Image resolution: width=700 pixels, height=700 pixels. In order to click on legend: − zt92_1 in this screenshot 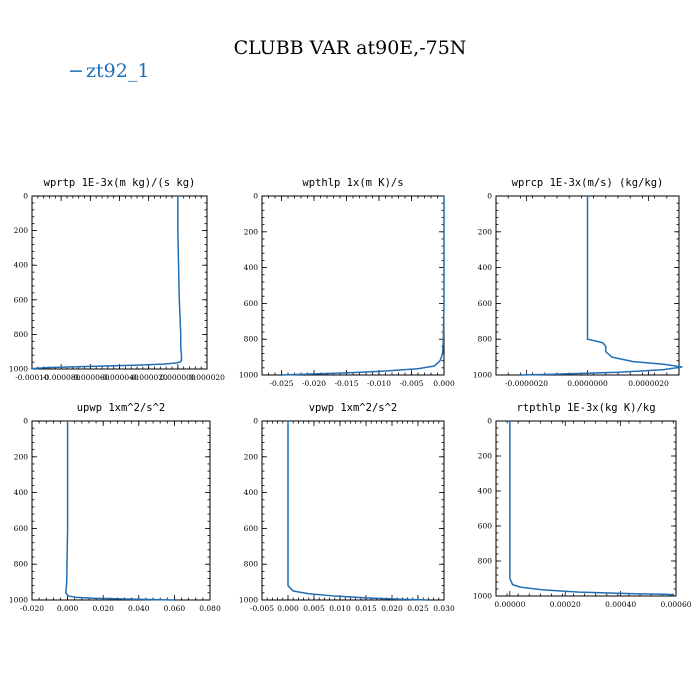, I will do `click(108, 71)`.